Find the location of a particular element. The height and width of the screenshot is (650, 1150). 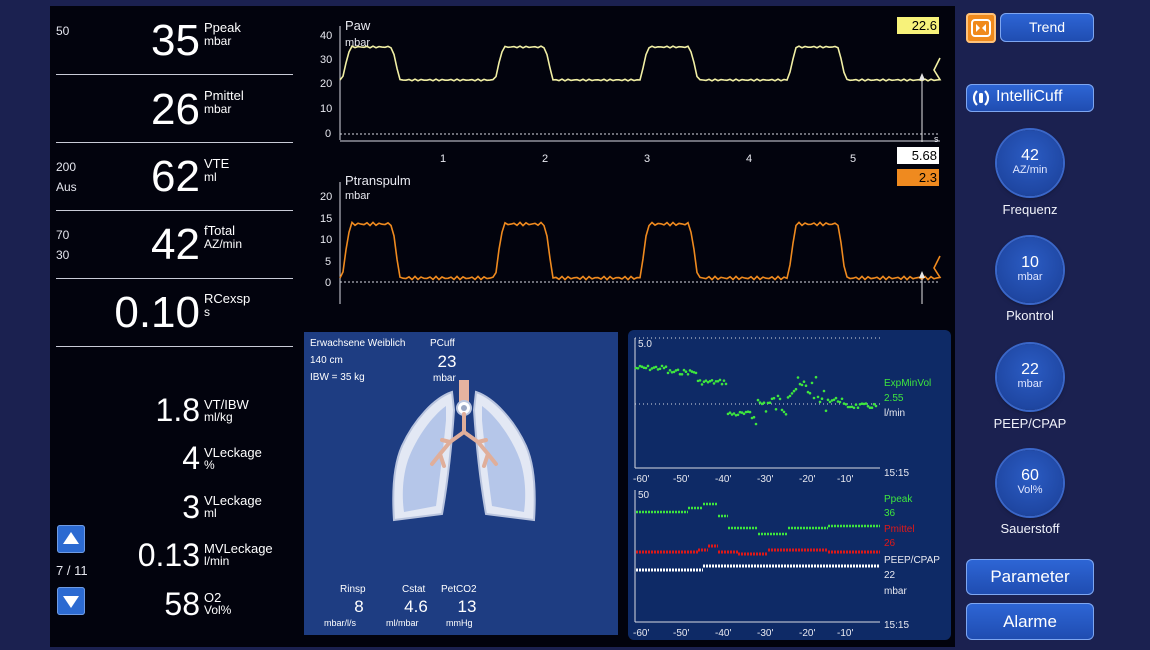

trend-bottom-xtick: -30' is located at coordinates (765, 633).